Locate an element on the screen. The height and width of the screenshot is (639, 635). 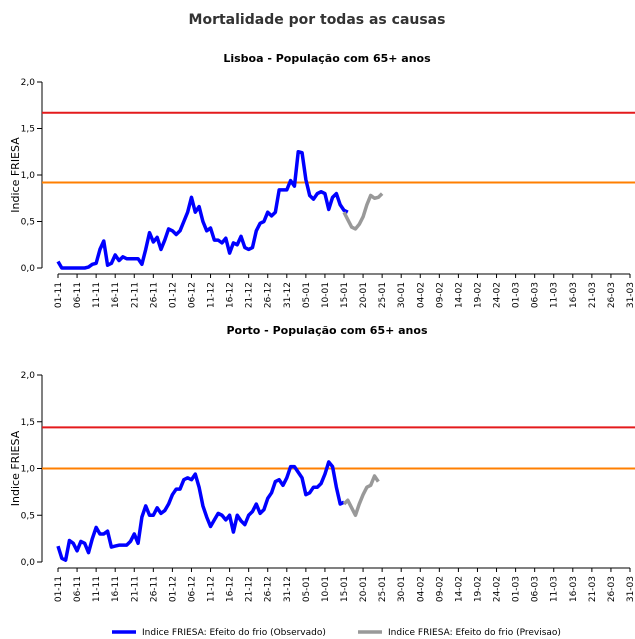
panel-title: Porto - População com 65+ anos is located at coordinates (326, 330).